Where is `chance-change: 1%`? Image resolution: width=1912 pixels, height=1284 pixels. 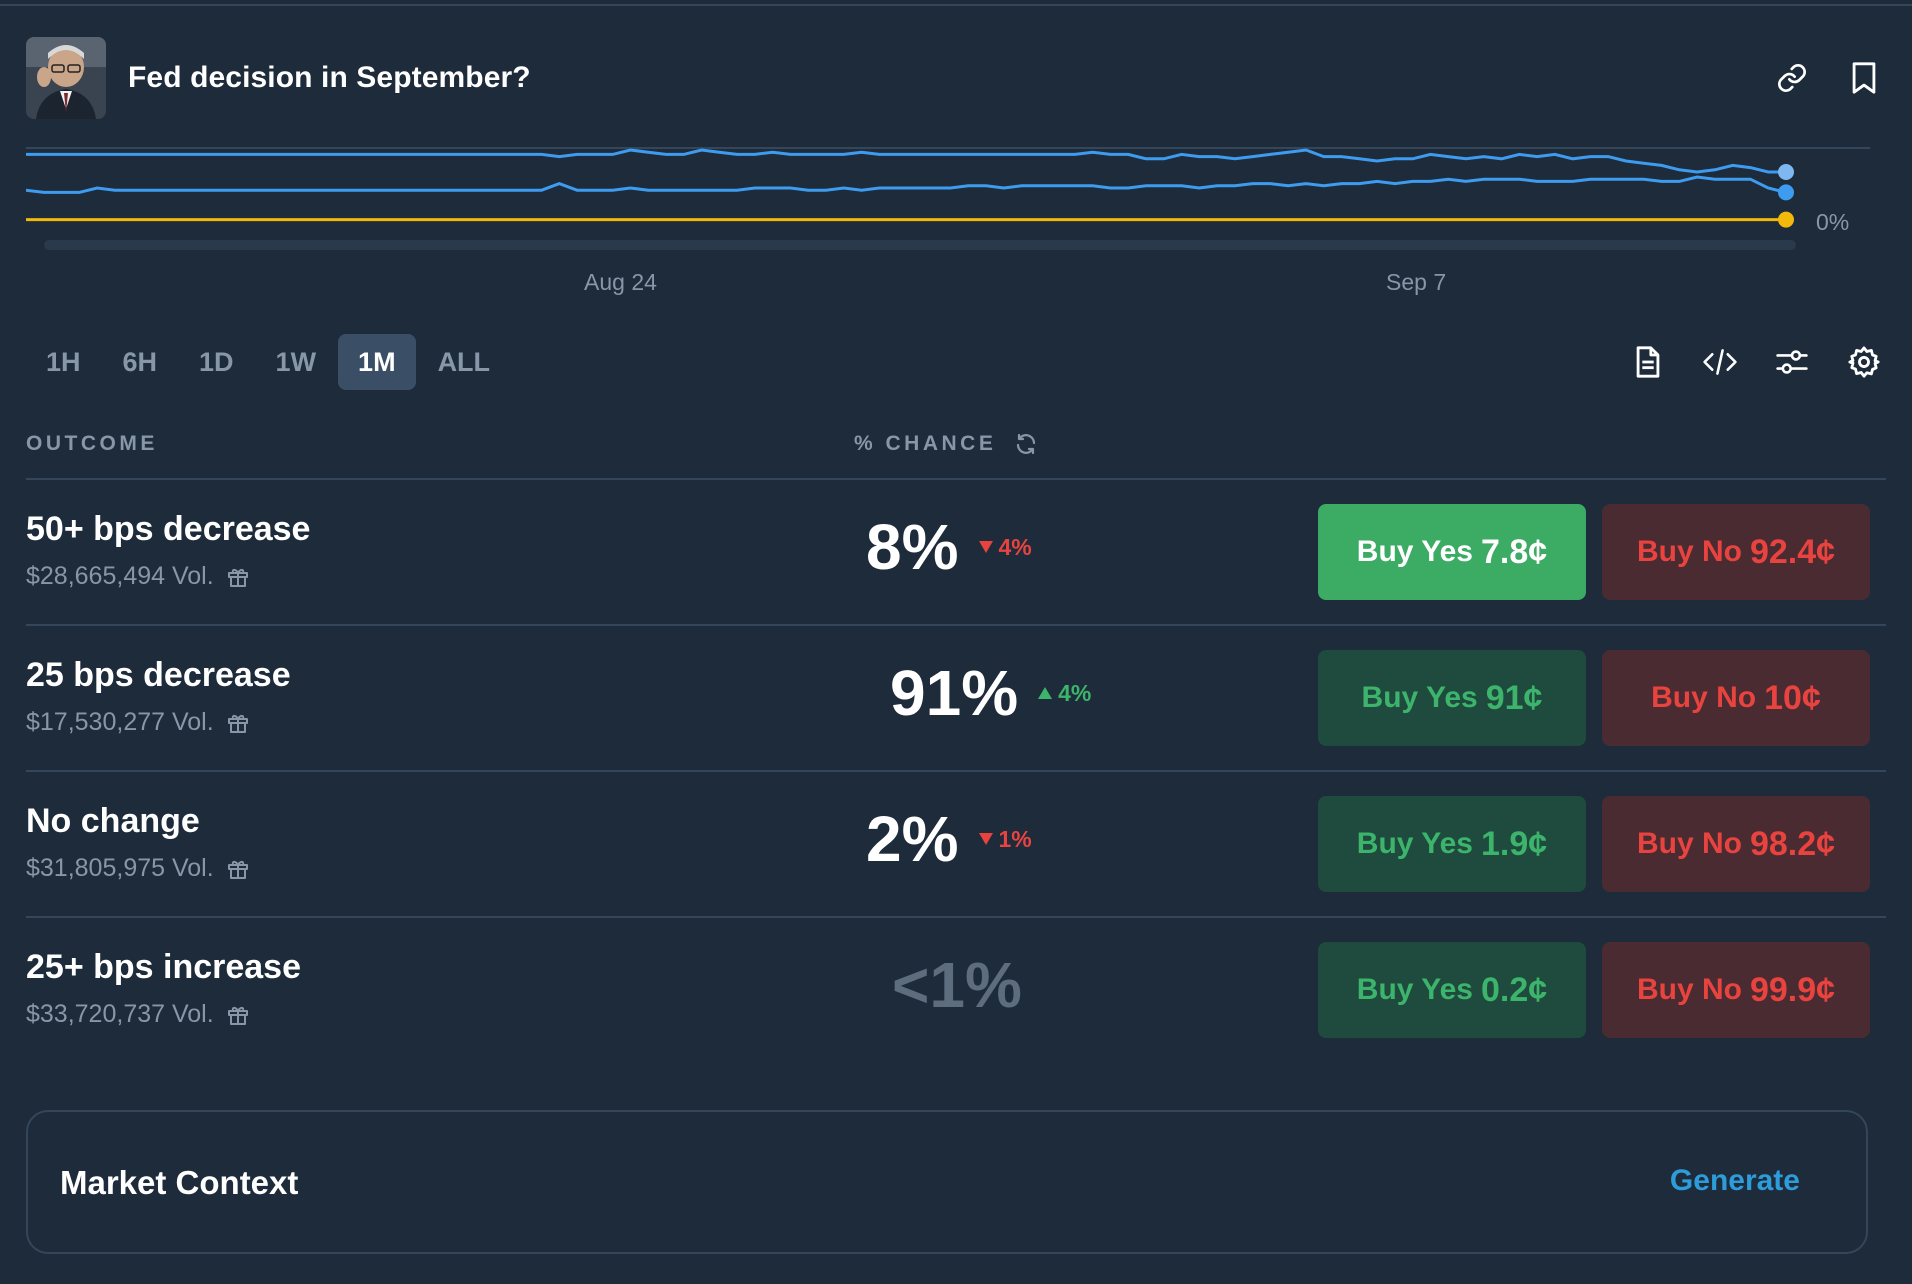
chance-change: 1% is located at coordinates (1005, 839).